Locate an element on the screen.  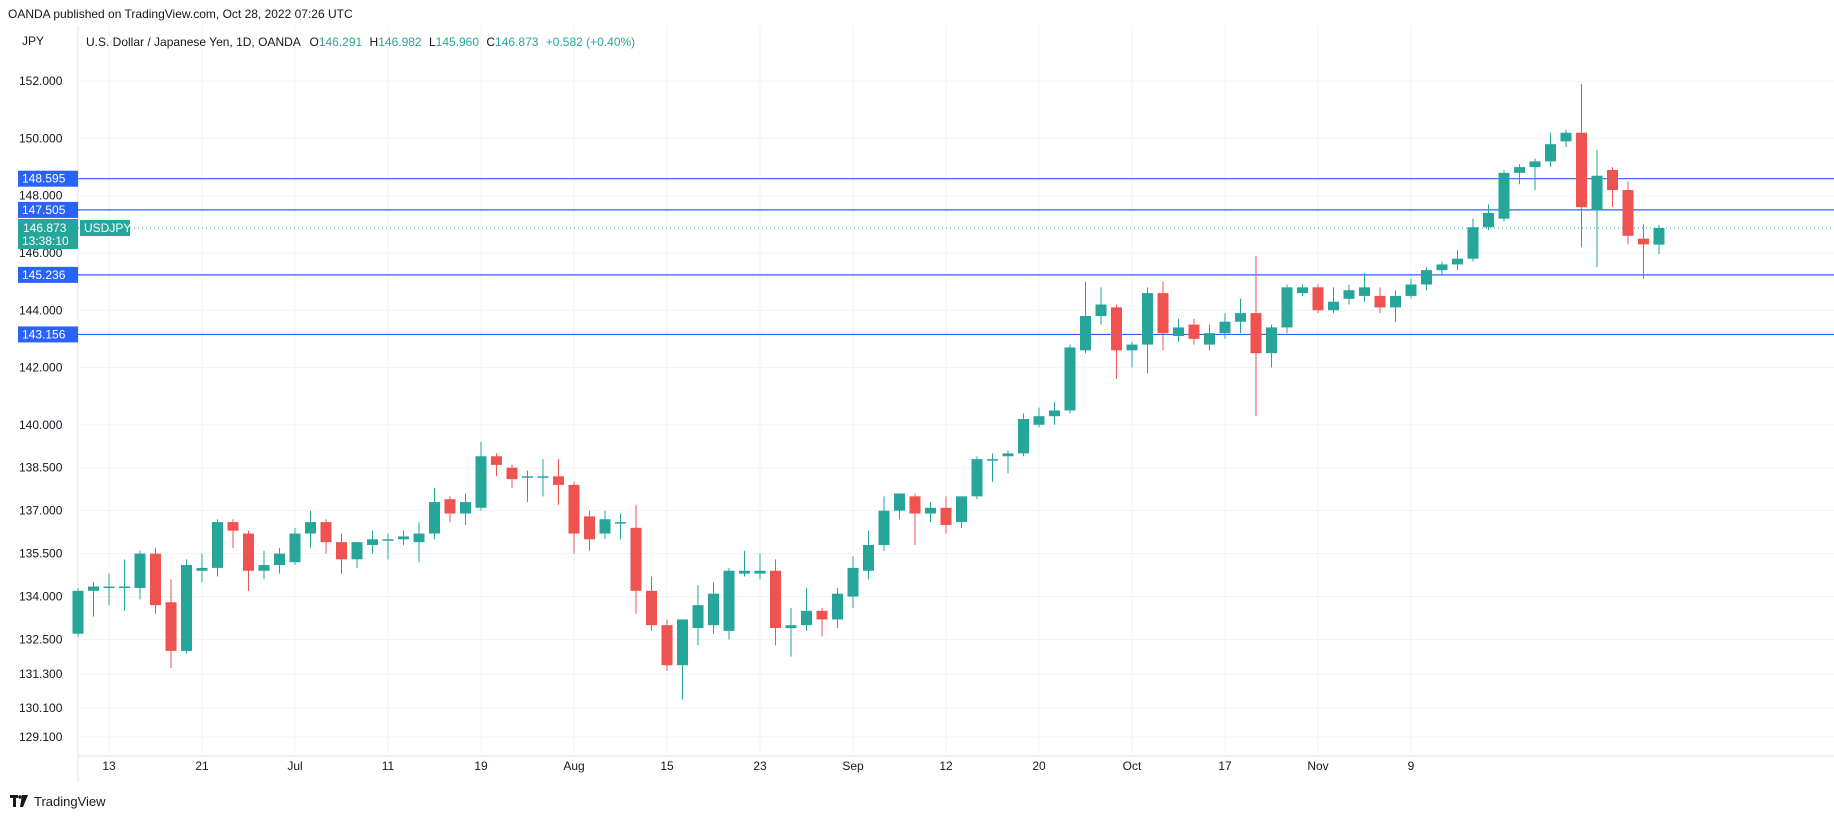
time-axis-label: Aug is located at coordinates (573, 766).